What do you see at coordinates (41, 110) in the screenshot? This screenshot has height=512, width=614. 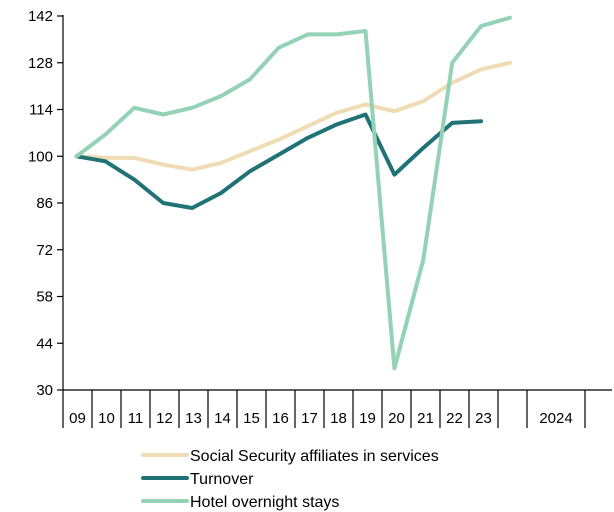 I see `y-tick-label: 114` at bounding box center [41, 110].